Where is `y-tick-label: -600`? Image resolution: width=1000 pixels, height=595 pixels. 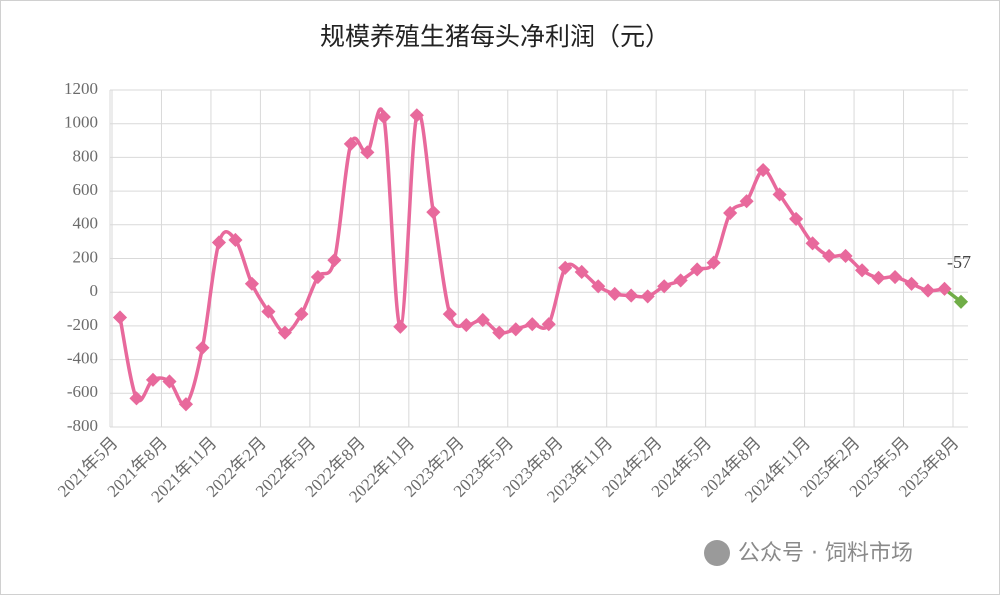 y-tick-label: -600 is located at coordinates (82, 391).